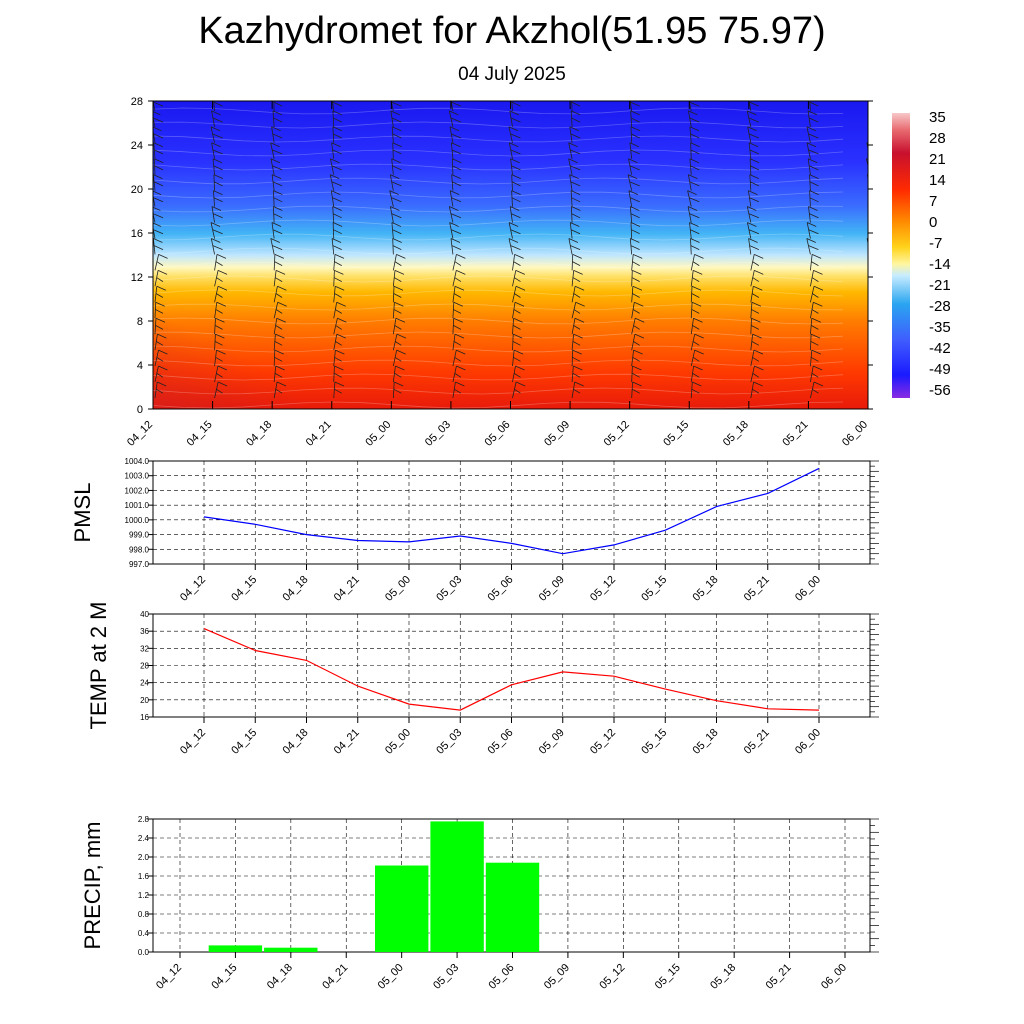  Describe the element at coordinates (512, 31) in the screenshot. I see `chart-title: Kazhydromet for Akzhol(51.95 75.97)` at that location.